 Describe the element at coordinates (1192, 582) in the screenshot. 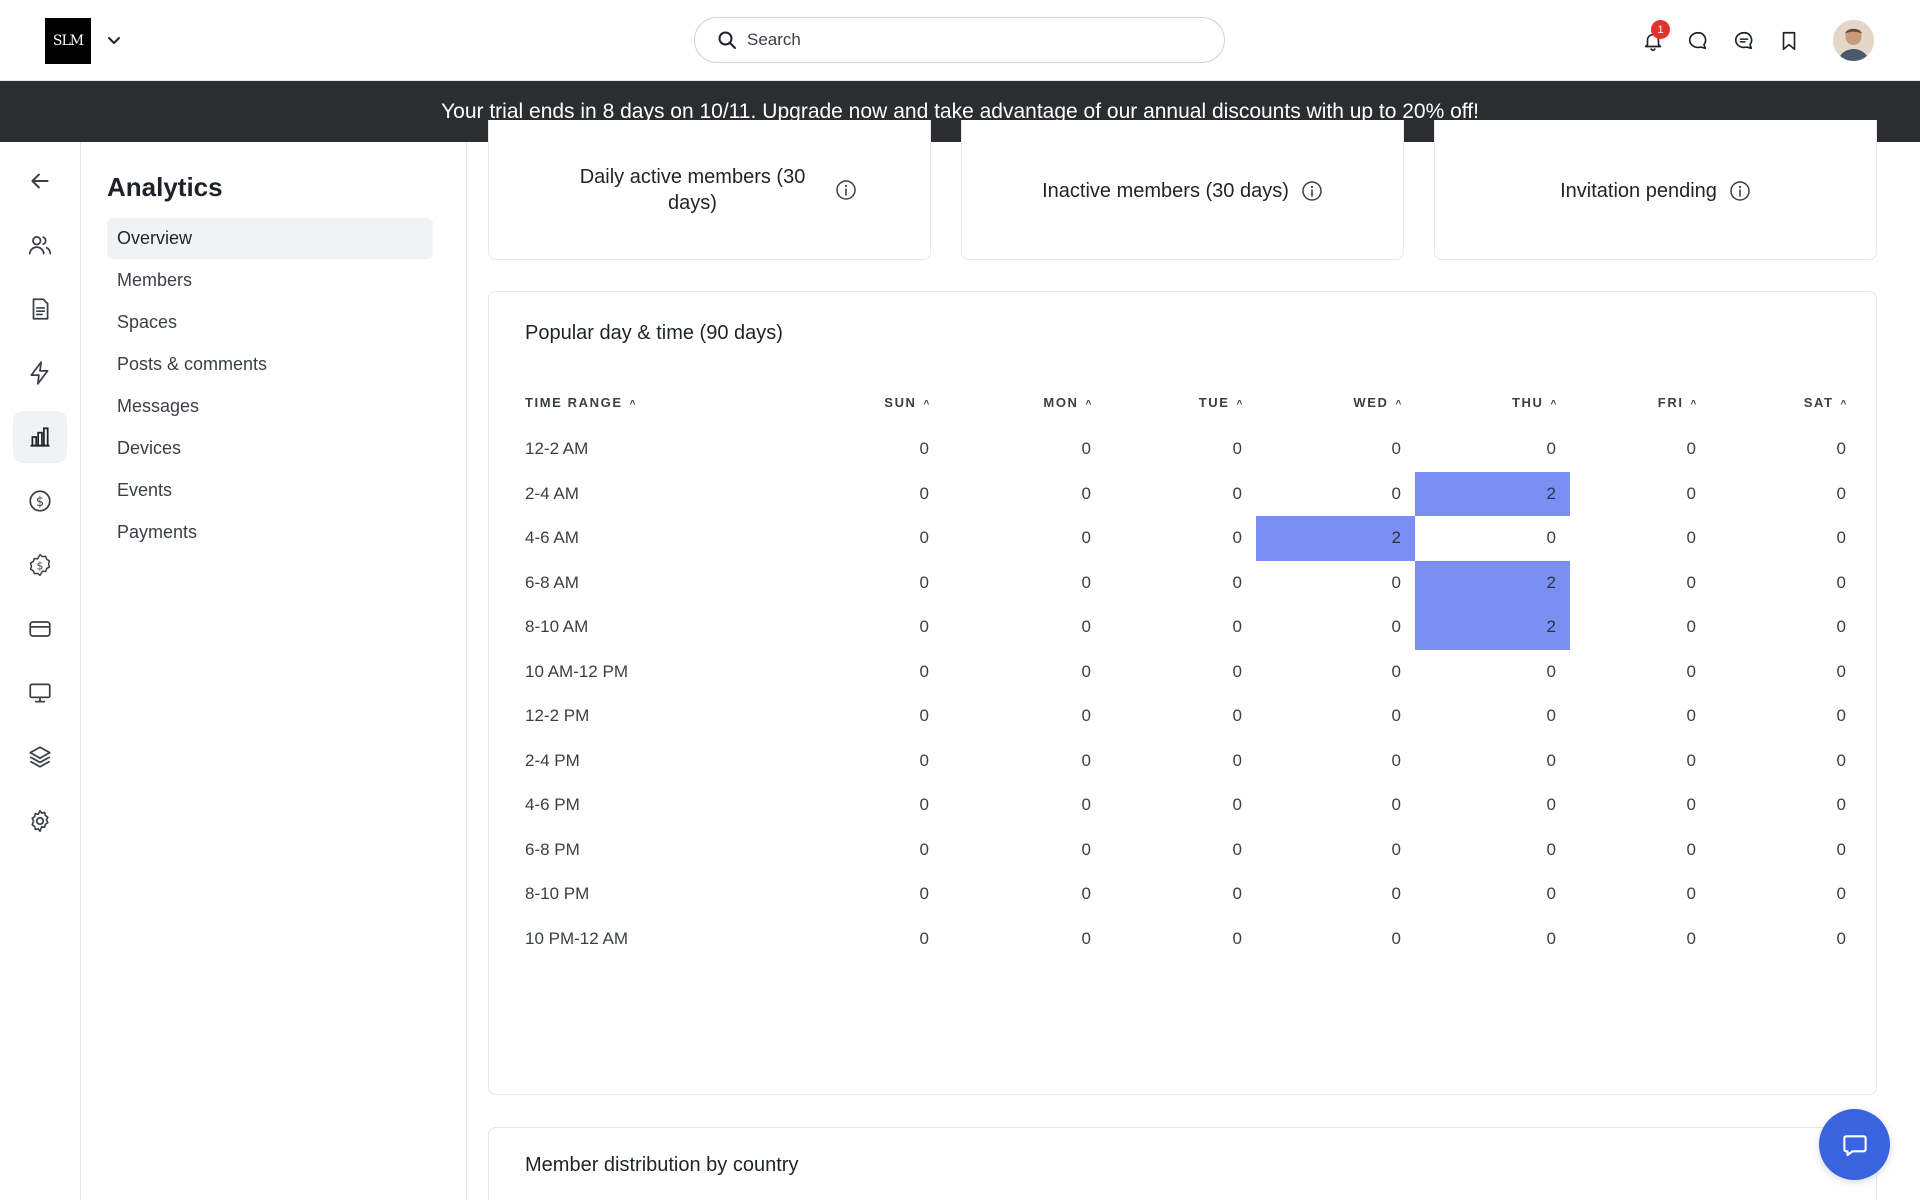

I see `table-row: 6-8 AM 0 0 0 0 2 0 0` at that location.